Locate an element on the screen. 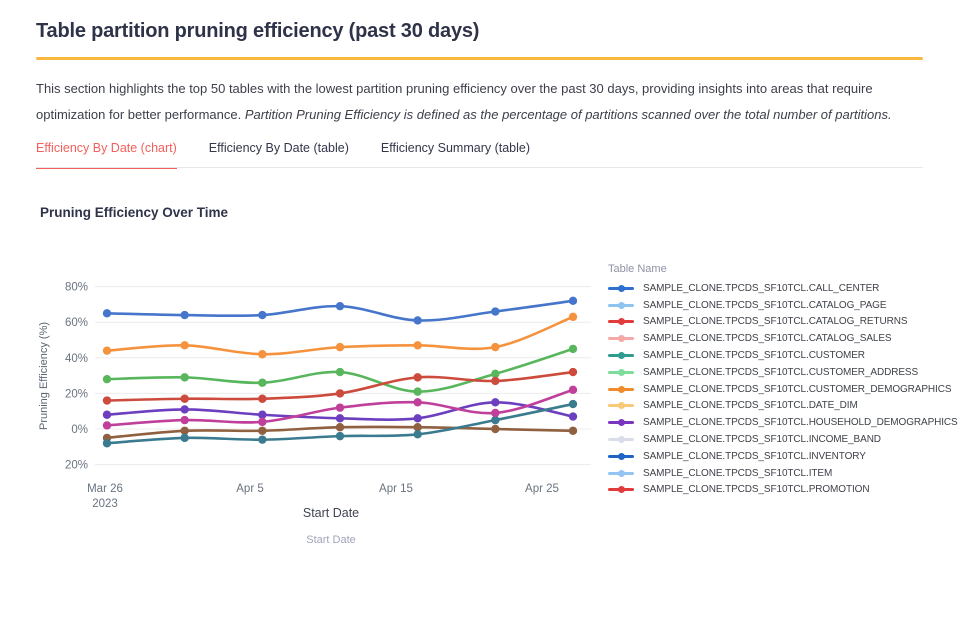 Image resolution: width=959 pixels, height=620 pixels. tab-efficiency-summary-table: Efficiency Summary (table) is located at coordinates (455, 148).